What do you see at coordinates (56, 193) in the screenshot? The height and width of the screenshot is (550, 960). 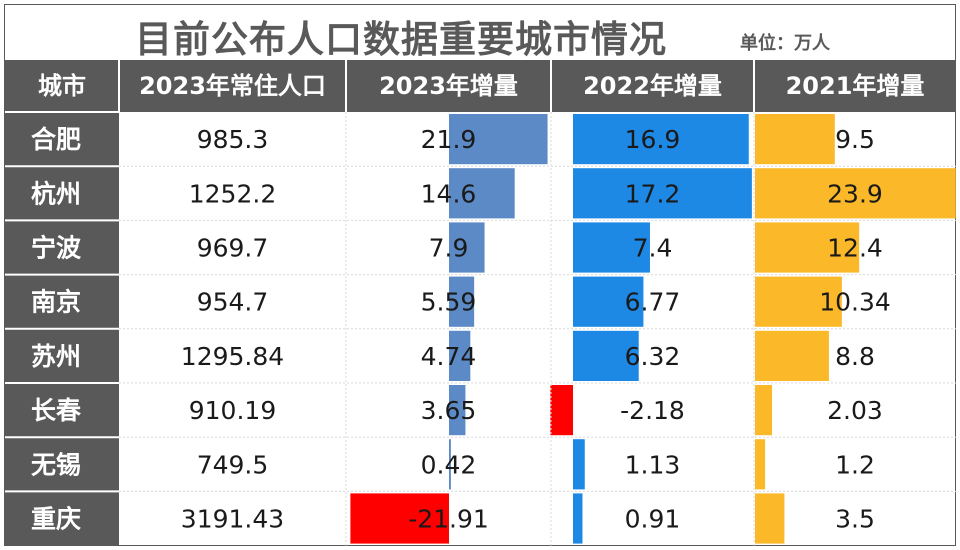 I see `city-label: 杭州` at bounding box center [56, 193].